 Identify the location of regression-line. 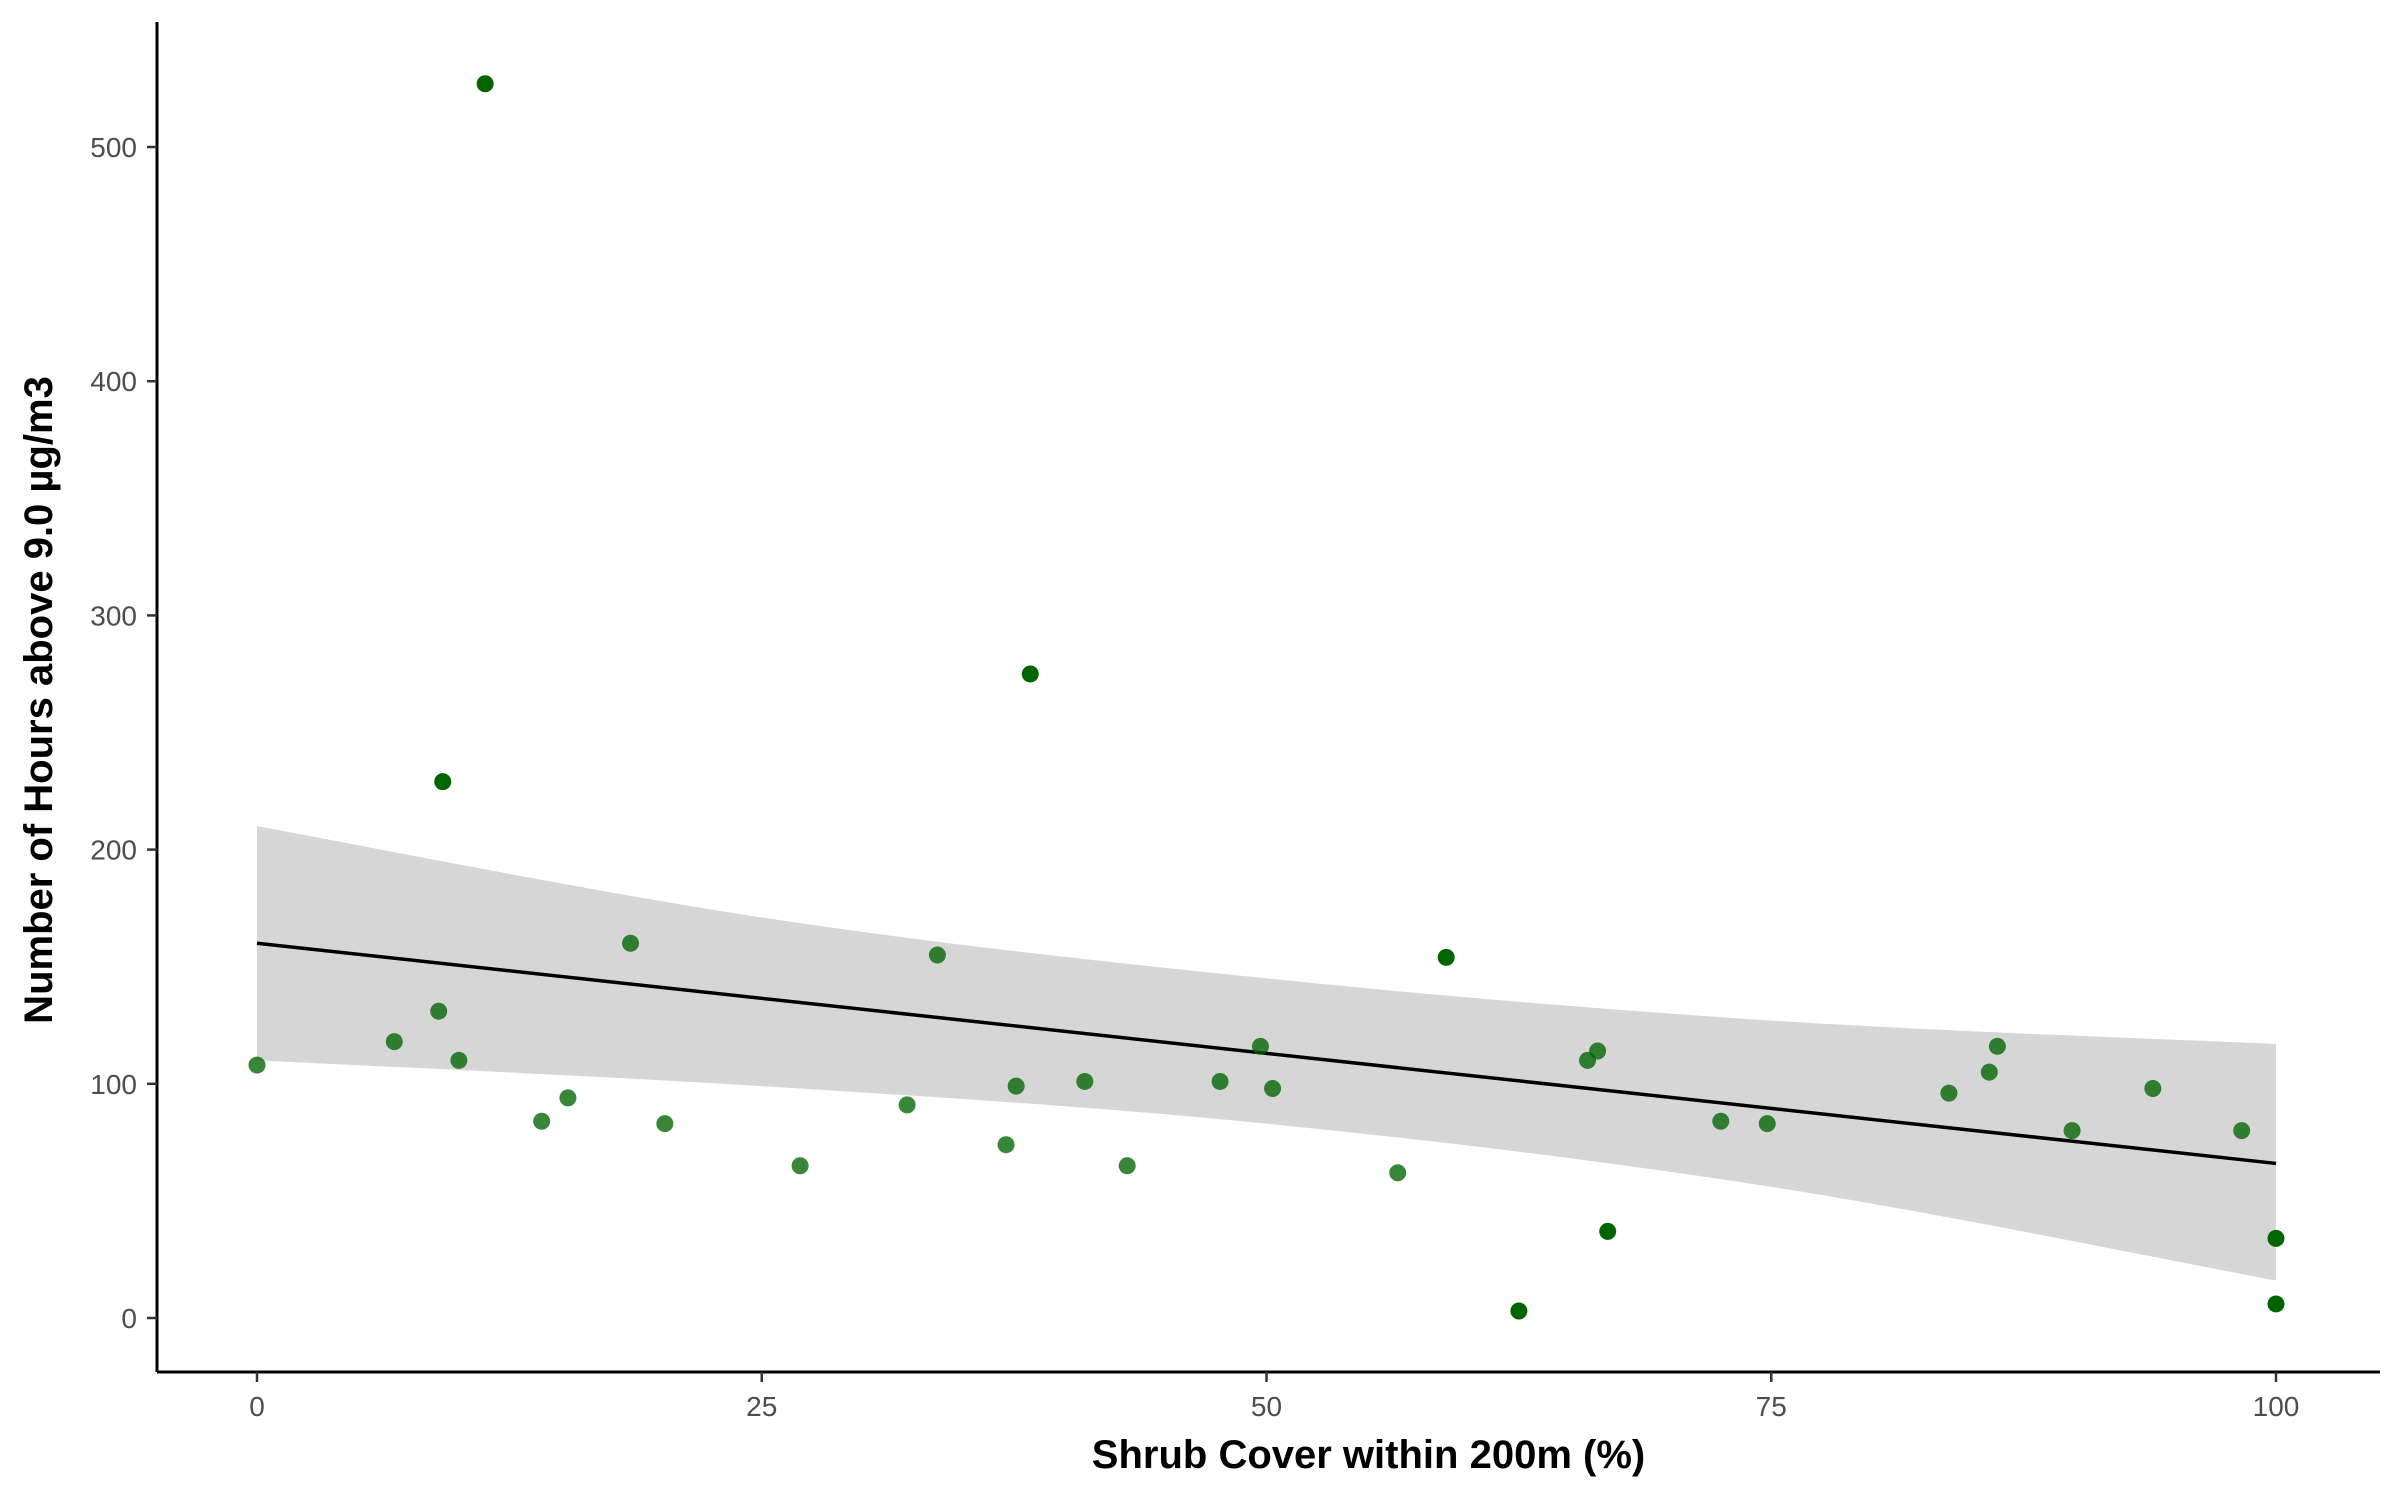
(1266, 1053).